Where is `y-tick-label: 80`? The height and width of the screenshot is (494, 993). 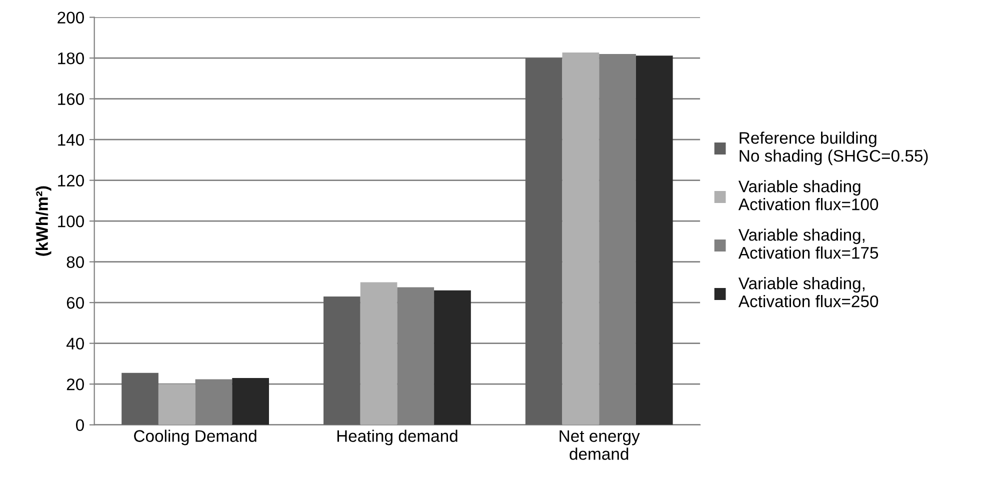 y-tick-label: 80 is located at coordinates (75, 262).